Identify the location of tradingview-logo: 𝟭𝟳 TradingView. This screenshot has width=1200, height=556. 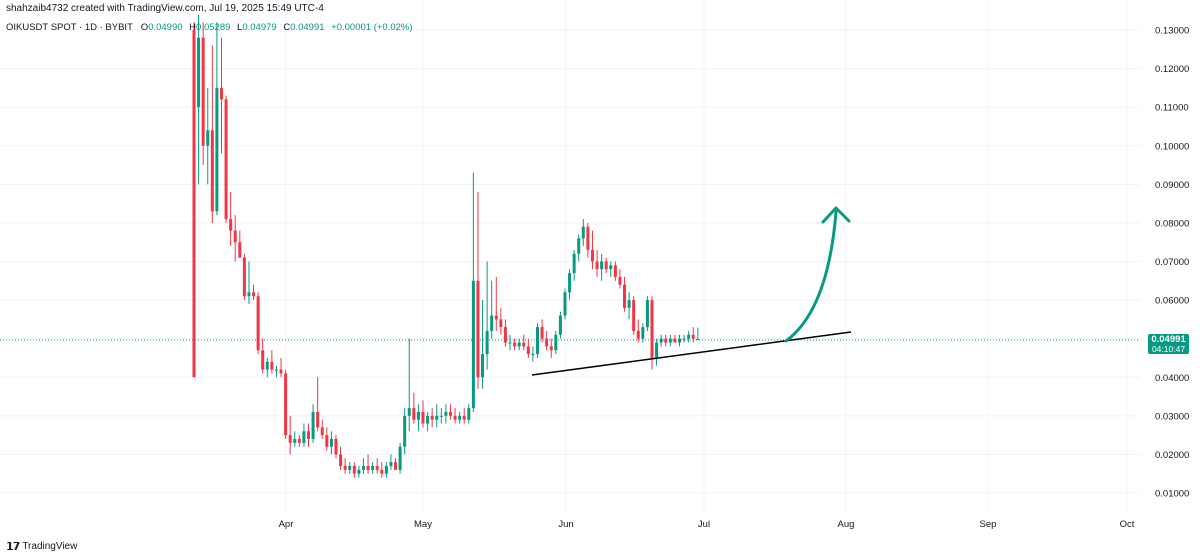
(41, 546).